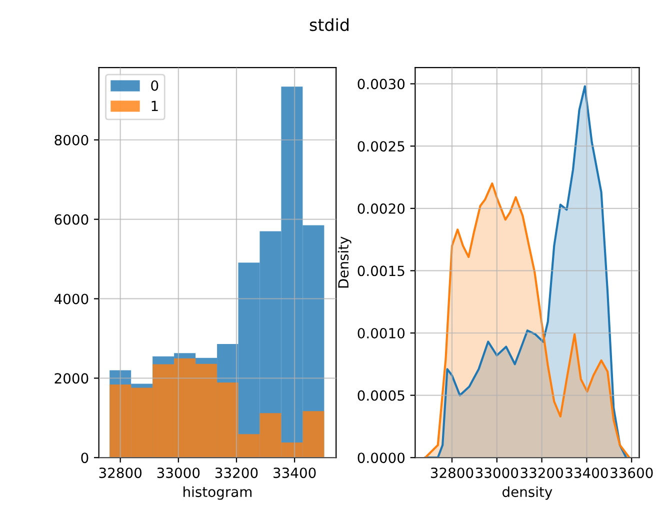  I want to click on y-axis-title: Density, so click(345, 262).